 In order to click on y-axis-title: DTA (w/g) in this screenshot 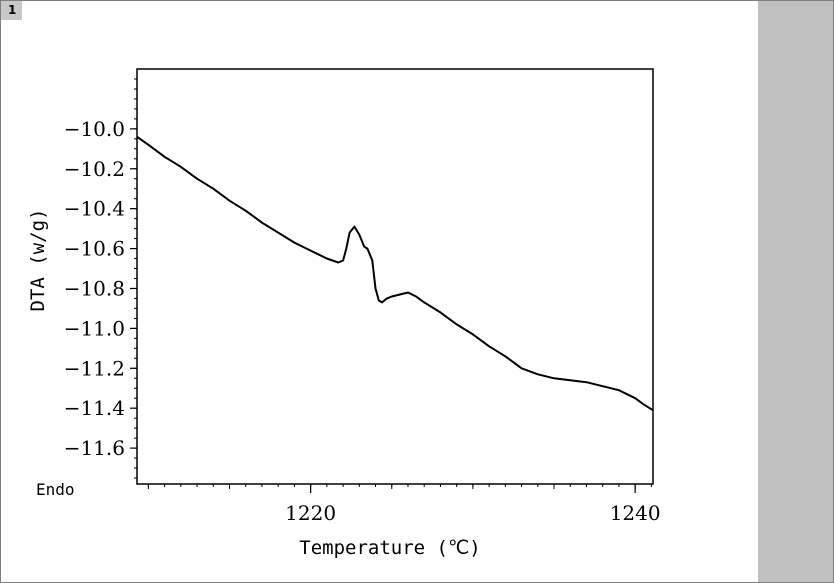, I will do `click(38, 260)`.